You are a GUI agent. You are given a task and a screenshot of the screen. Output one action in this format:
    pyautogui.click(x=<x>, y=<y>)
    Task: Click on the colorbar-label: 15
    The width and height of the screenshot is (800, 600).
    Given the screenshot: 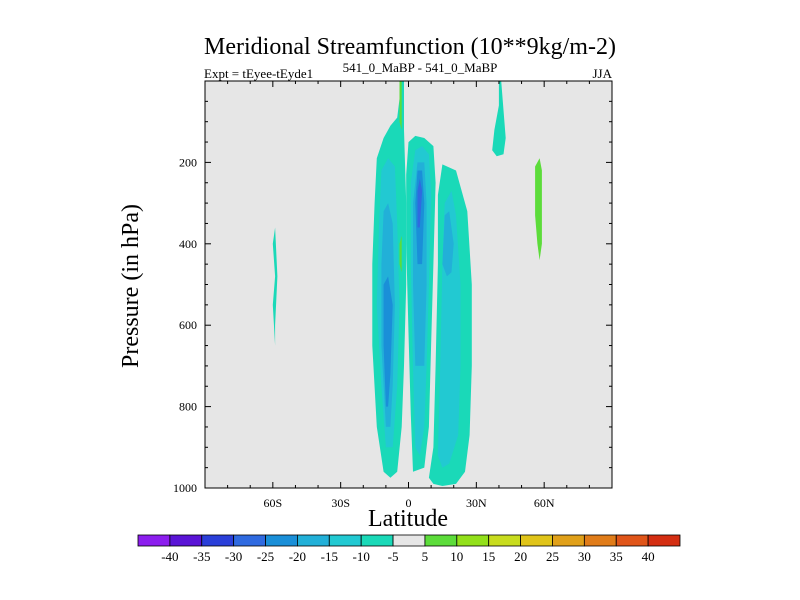 What is the action you would take?
    pyautogui.click(x=488, y=556)
    